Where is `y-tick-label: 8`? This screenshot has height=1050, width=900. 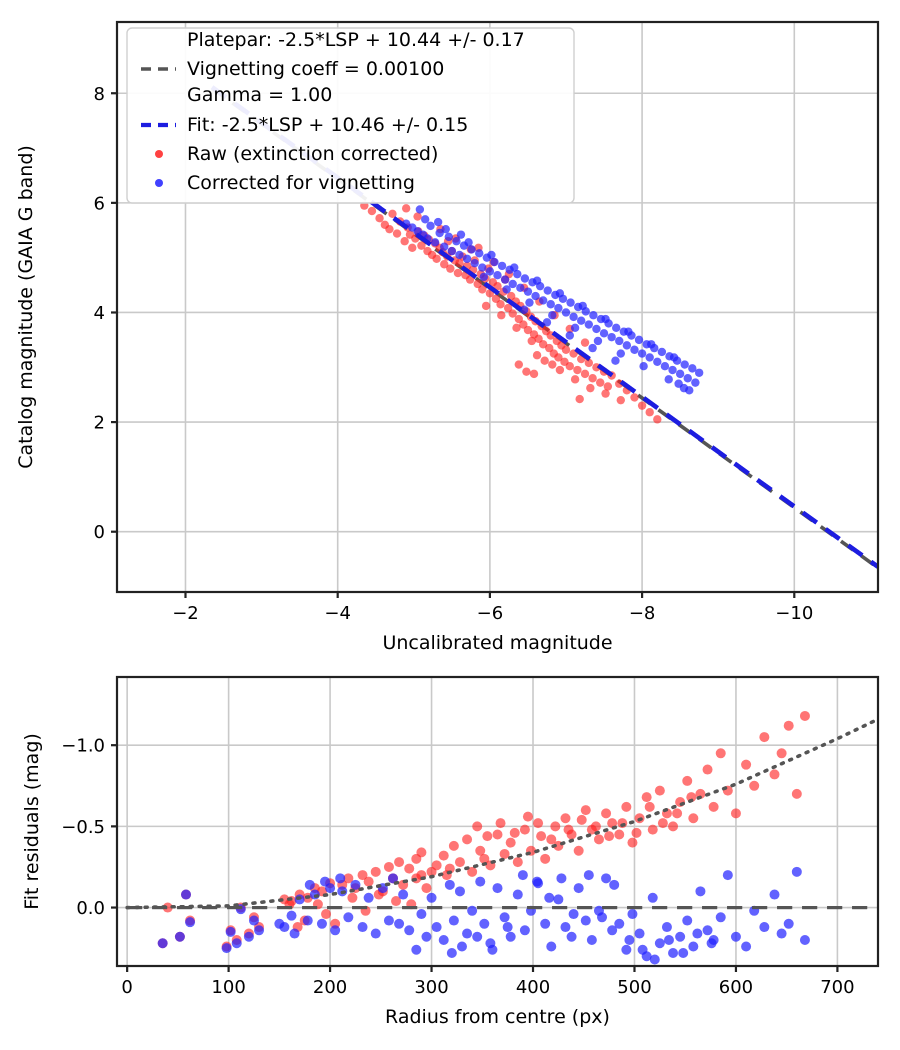
y-tick-label: 8 is located at coordinates (99, 94).